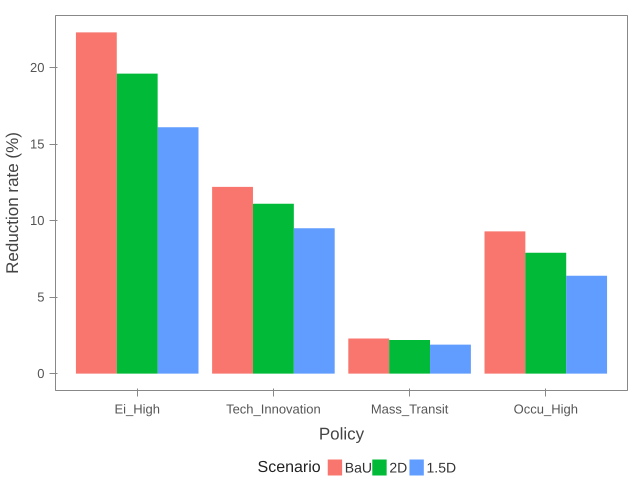 This screenshot has height=490, width=637. What do you see at coordinates (37, 220) in the screenshot?
I see `y-tick-label: 10` at bounding box center [37, 220].